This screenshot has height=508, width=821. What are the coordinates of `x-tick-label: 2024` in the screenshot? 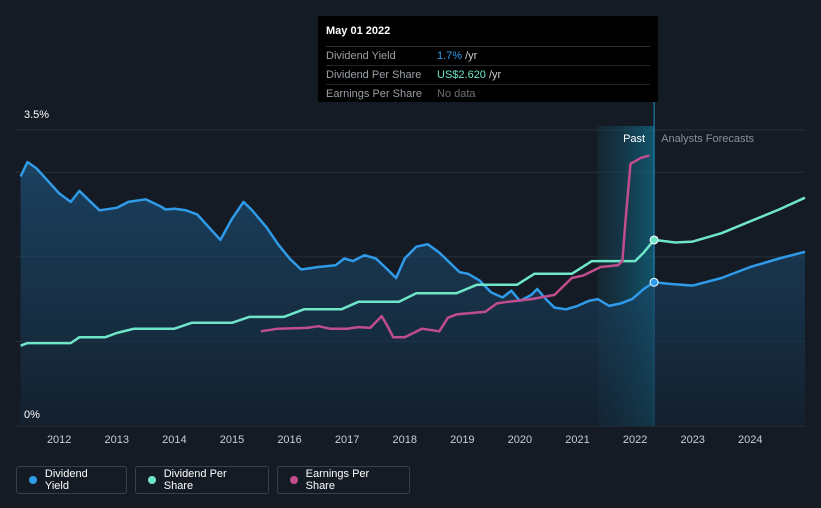 It's located at (750, 440).